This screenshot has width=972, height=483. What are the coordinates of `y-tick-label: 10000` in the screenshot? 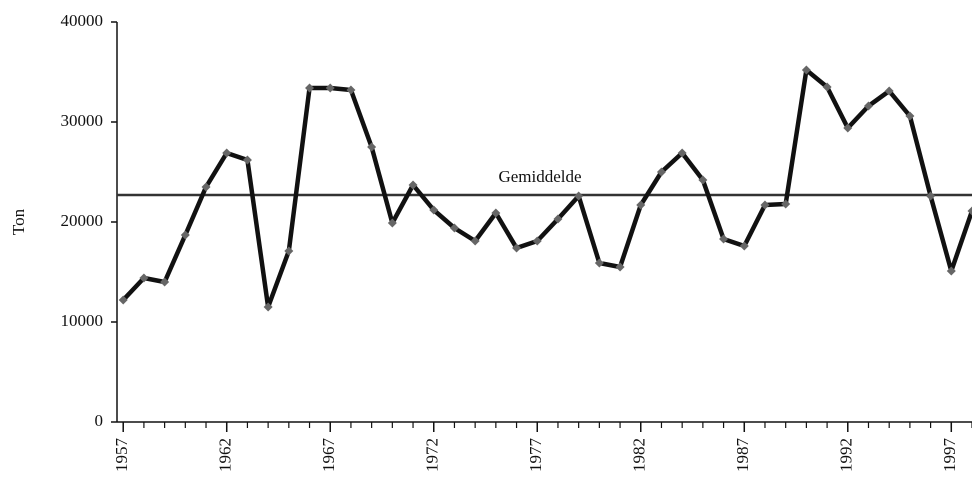 It's located at (82, 320).